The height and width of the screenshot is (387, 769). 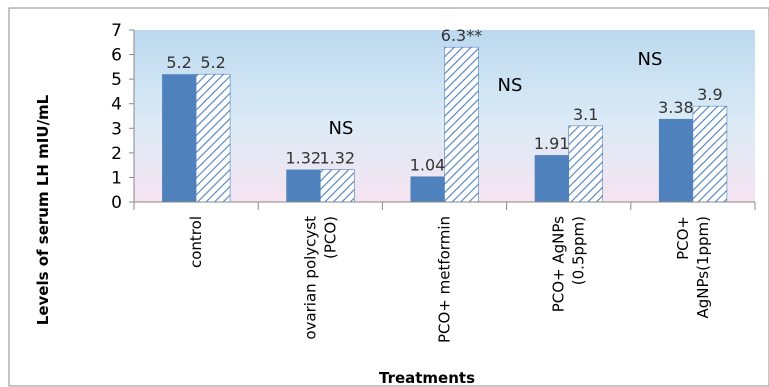 I want to click on data-label: 3.1, so click(x=585, y=114).